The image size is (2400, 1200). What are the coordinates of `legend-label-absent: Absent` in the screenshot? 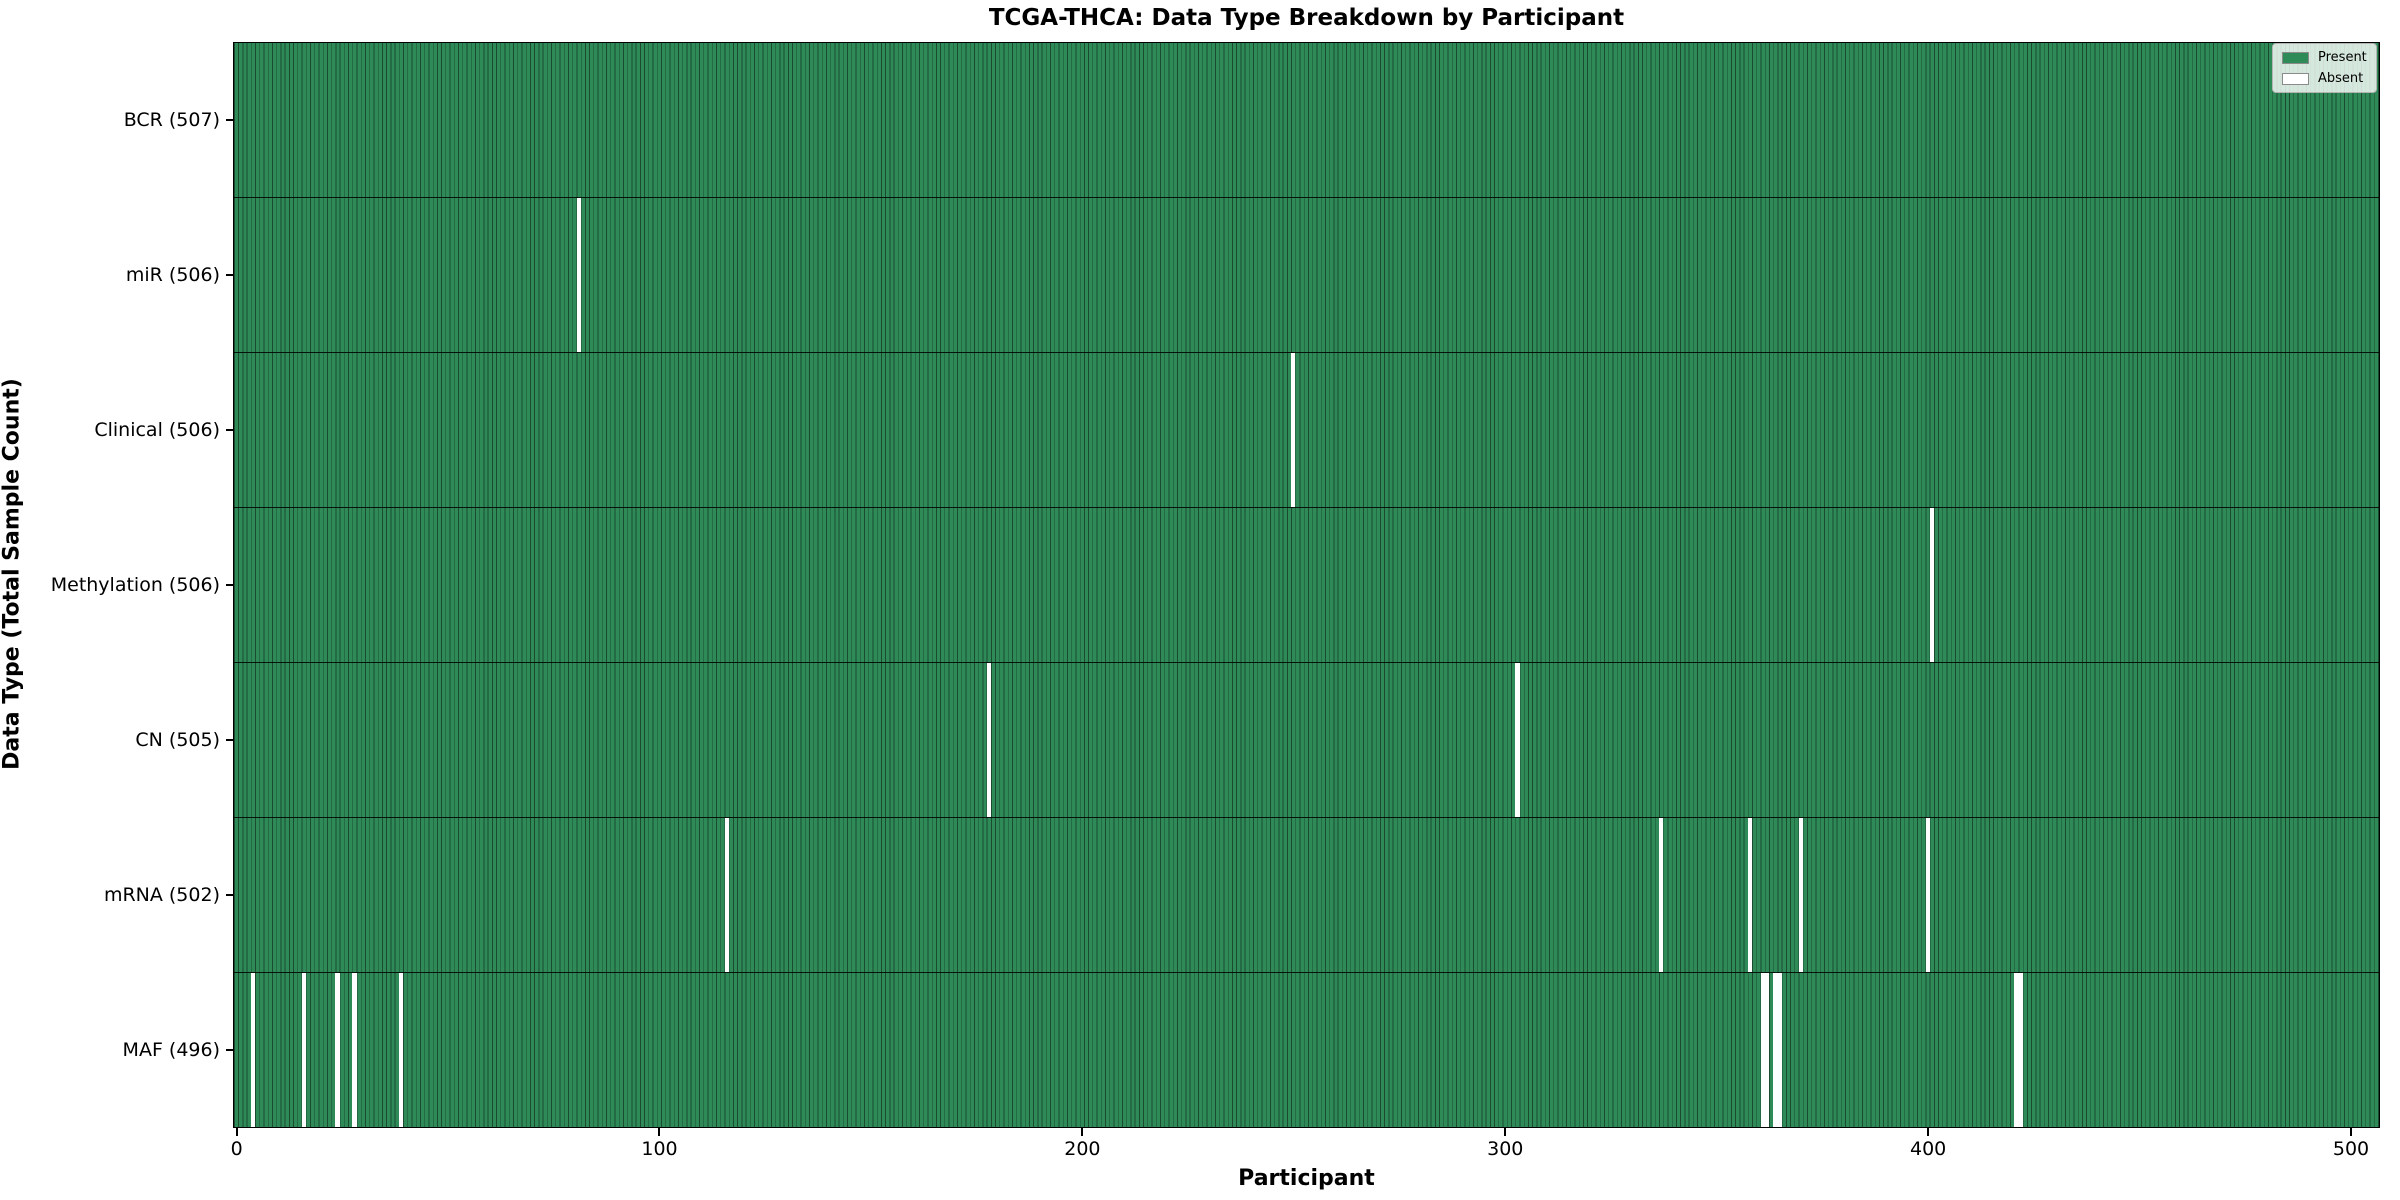 It's located at (2341, 78).